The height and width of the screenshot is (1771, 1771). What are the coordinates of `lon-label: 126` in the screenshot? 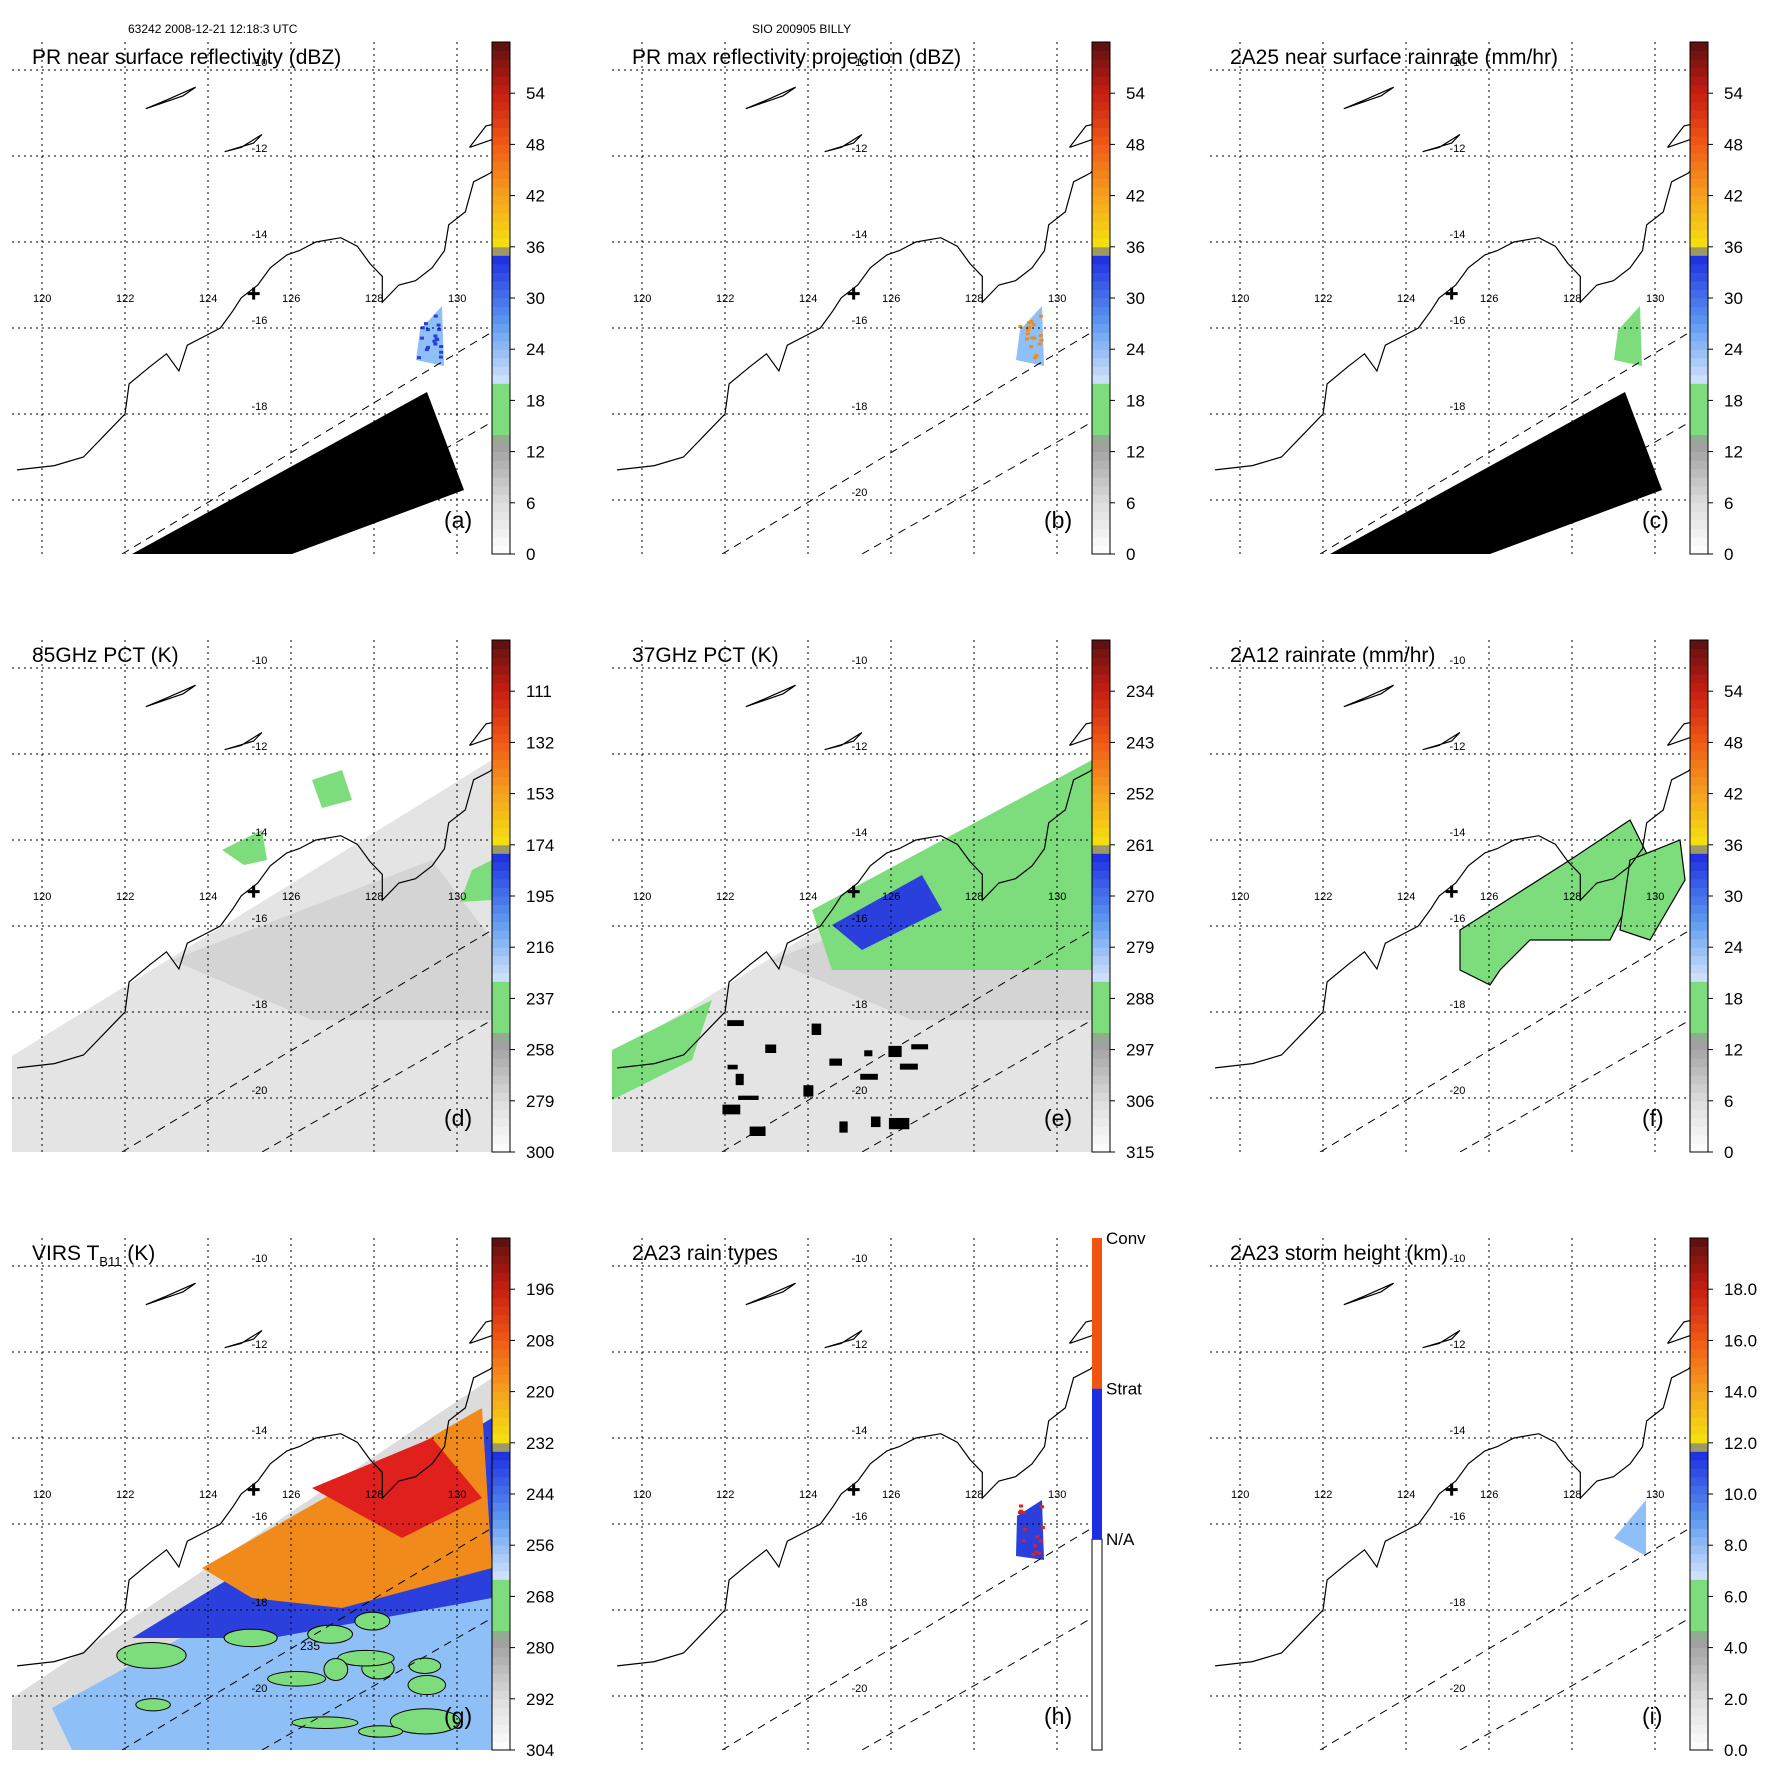 It's located at (891, 1495).